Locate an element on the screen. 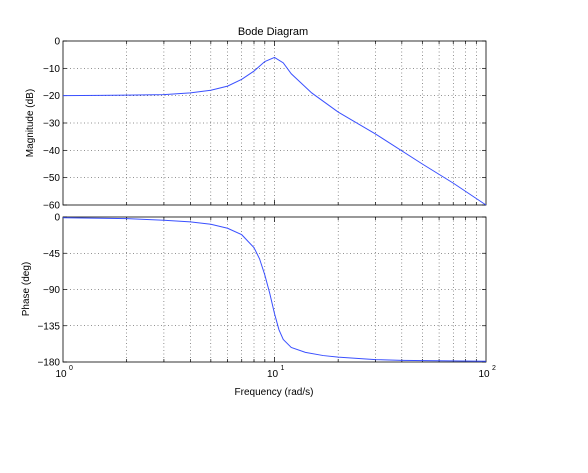  magnitude-y-tick-label: −30 is located at coordinates (51, 124).